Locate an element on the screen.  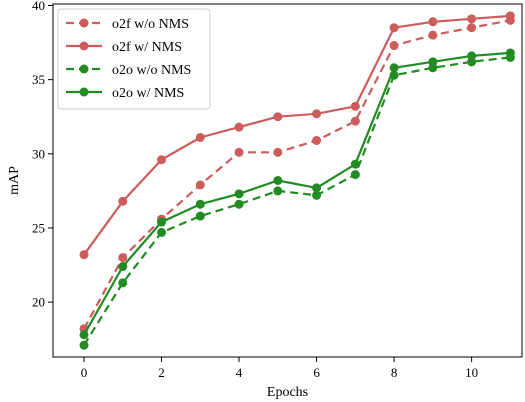
legend-item: o2o w/ NMS is located at coordinates (125, 93).